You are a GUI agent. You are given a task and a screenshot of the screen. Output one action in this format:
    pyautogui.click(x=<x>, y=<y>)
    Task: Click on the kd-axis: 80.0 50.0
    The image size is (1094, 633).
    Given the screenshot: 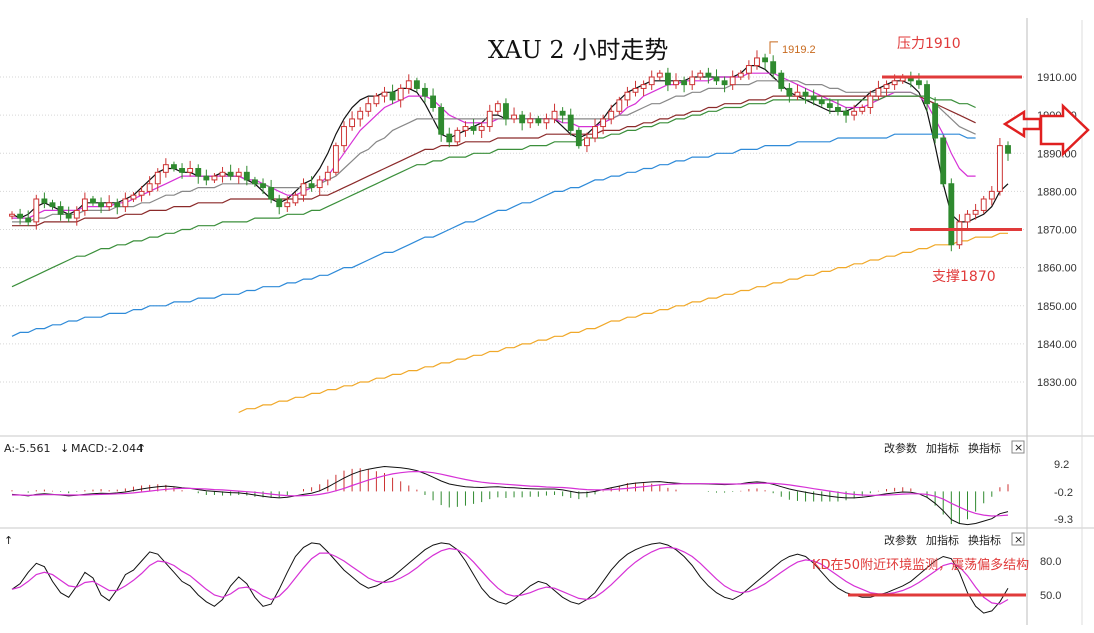 What is the action you would take?
    pyautogui.click(x=1050, y=579)
    